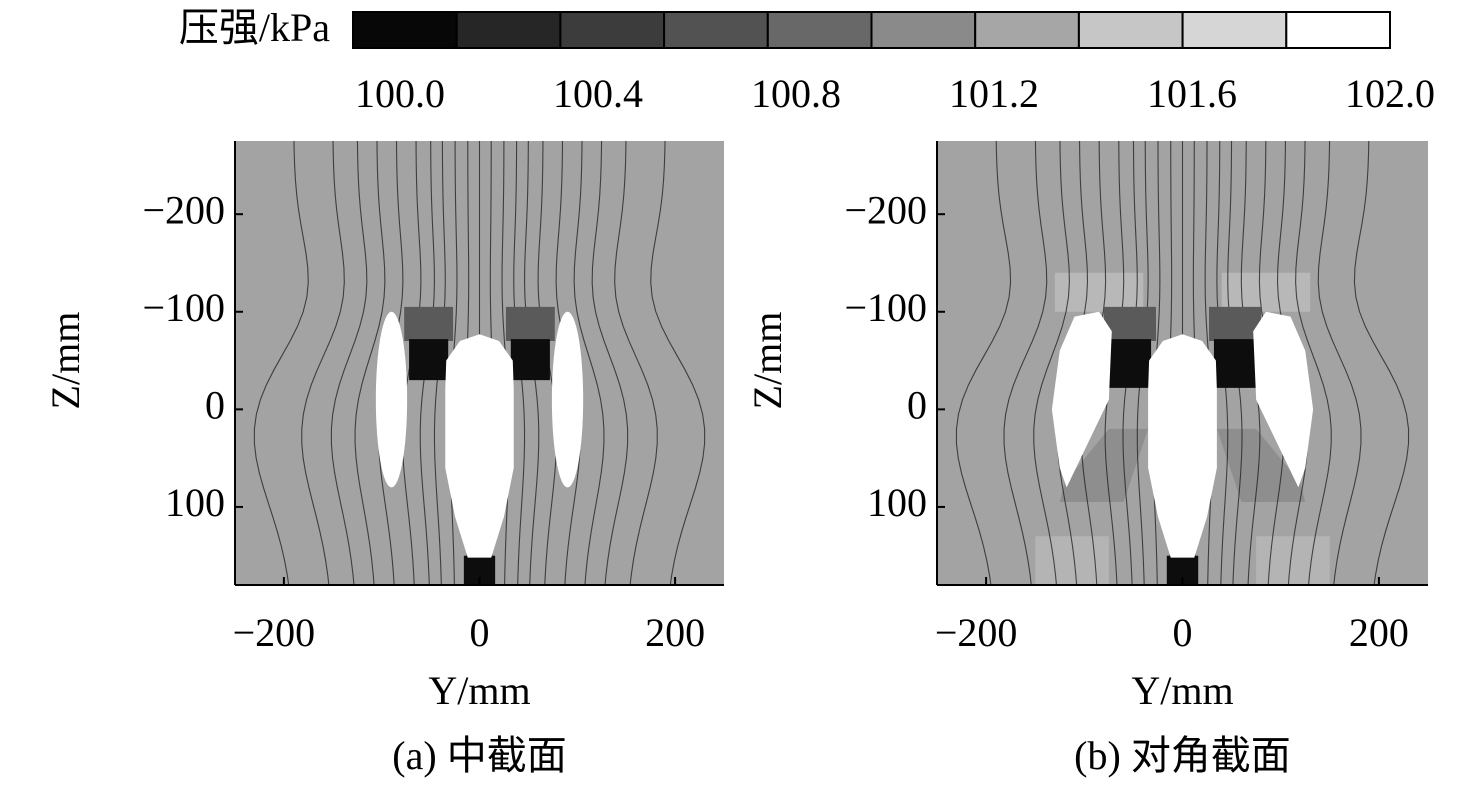 This screenshot has width=1476, height=797. I want to click on colorbar-tick-label: 101.6, so click(1192, 93).